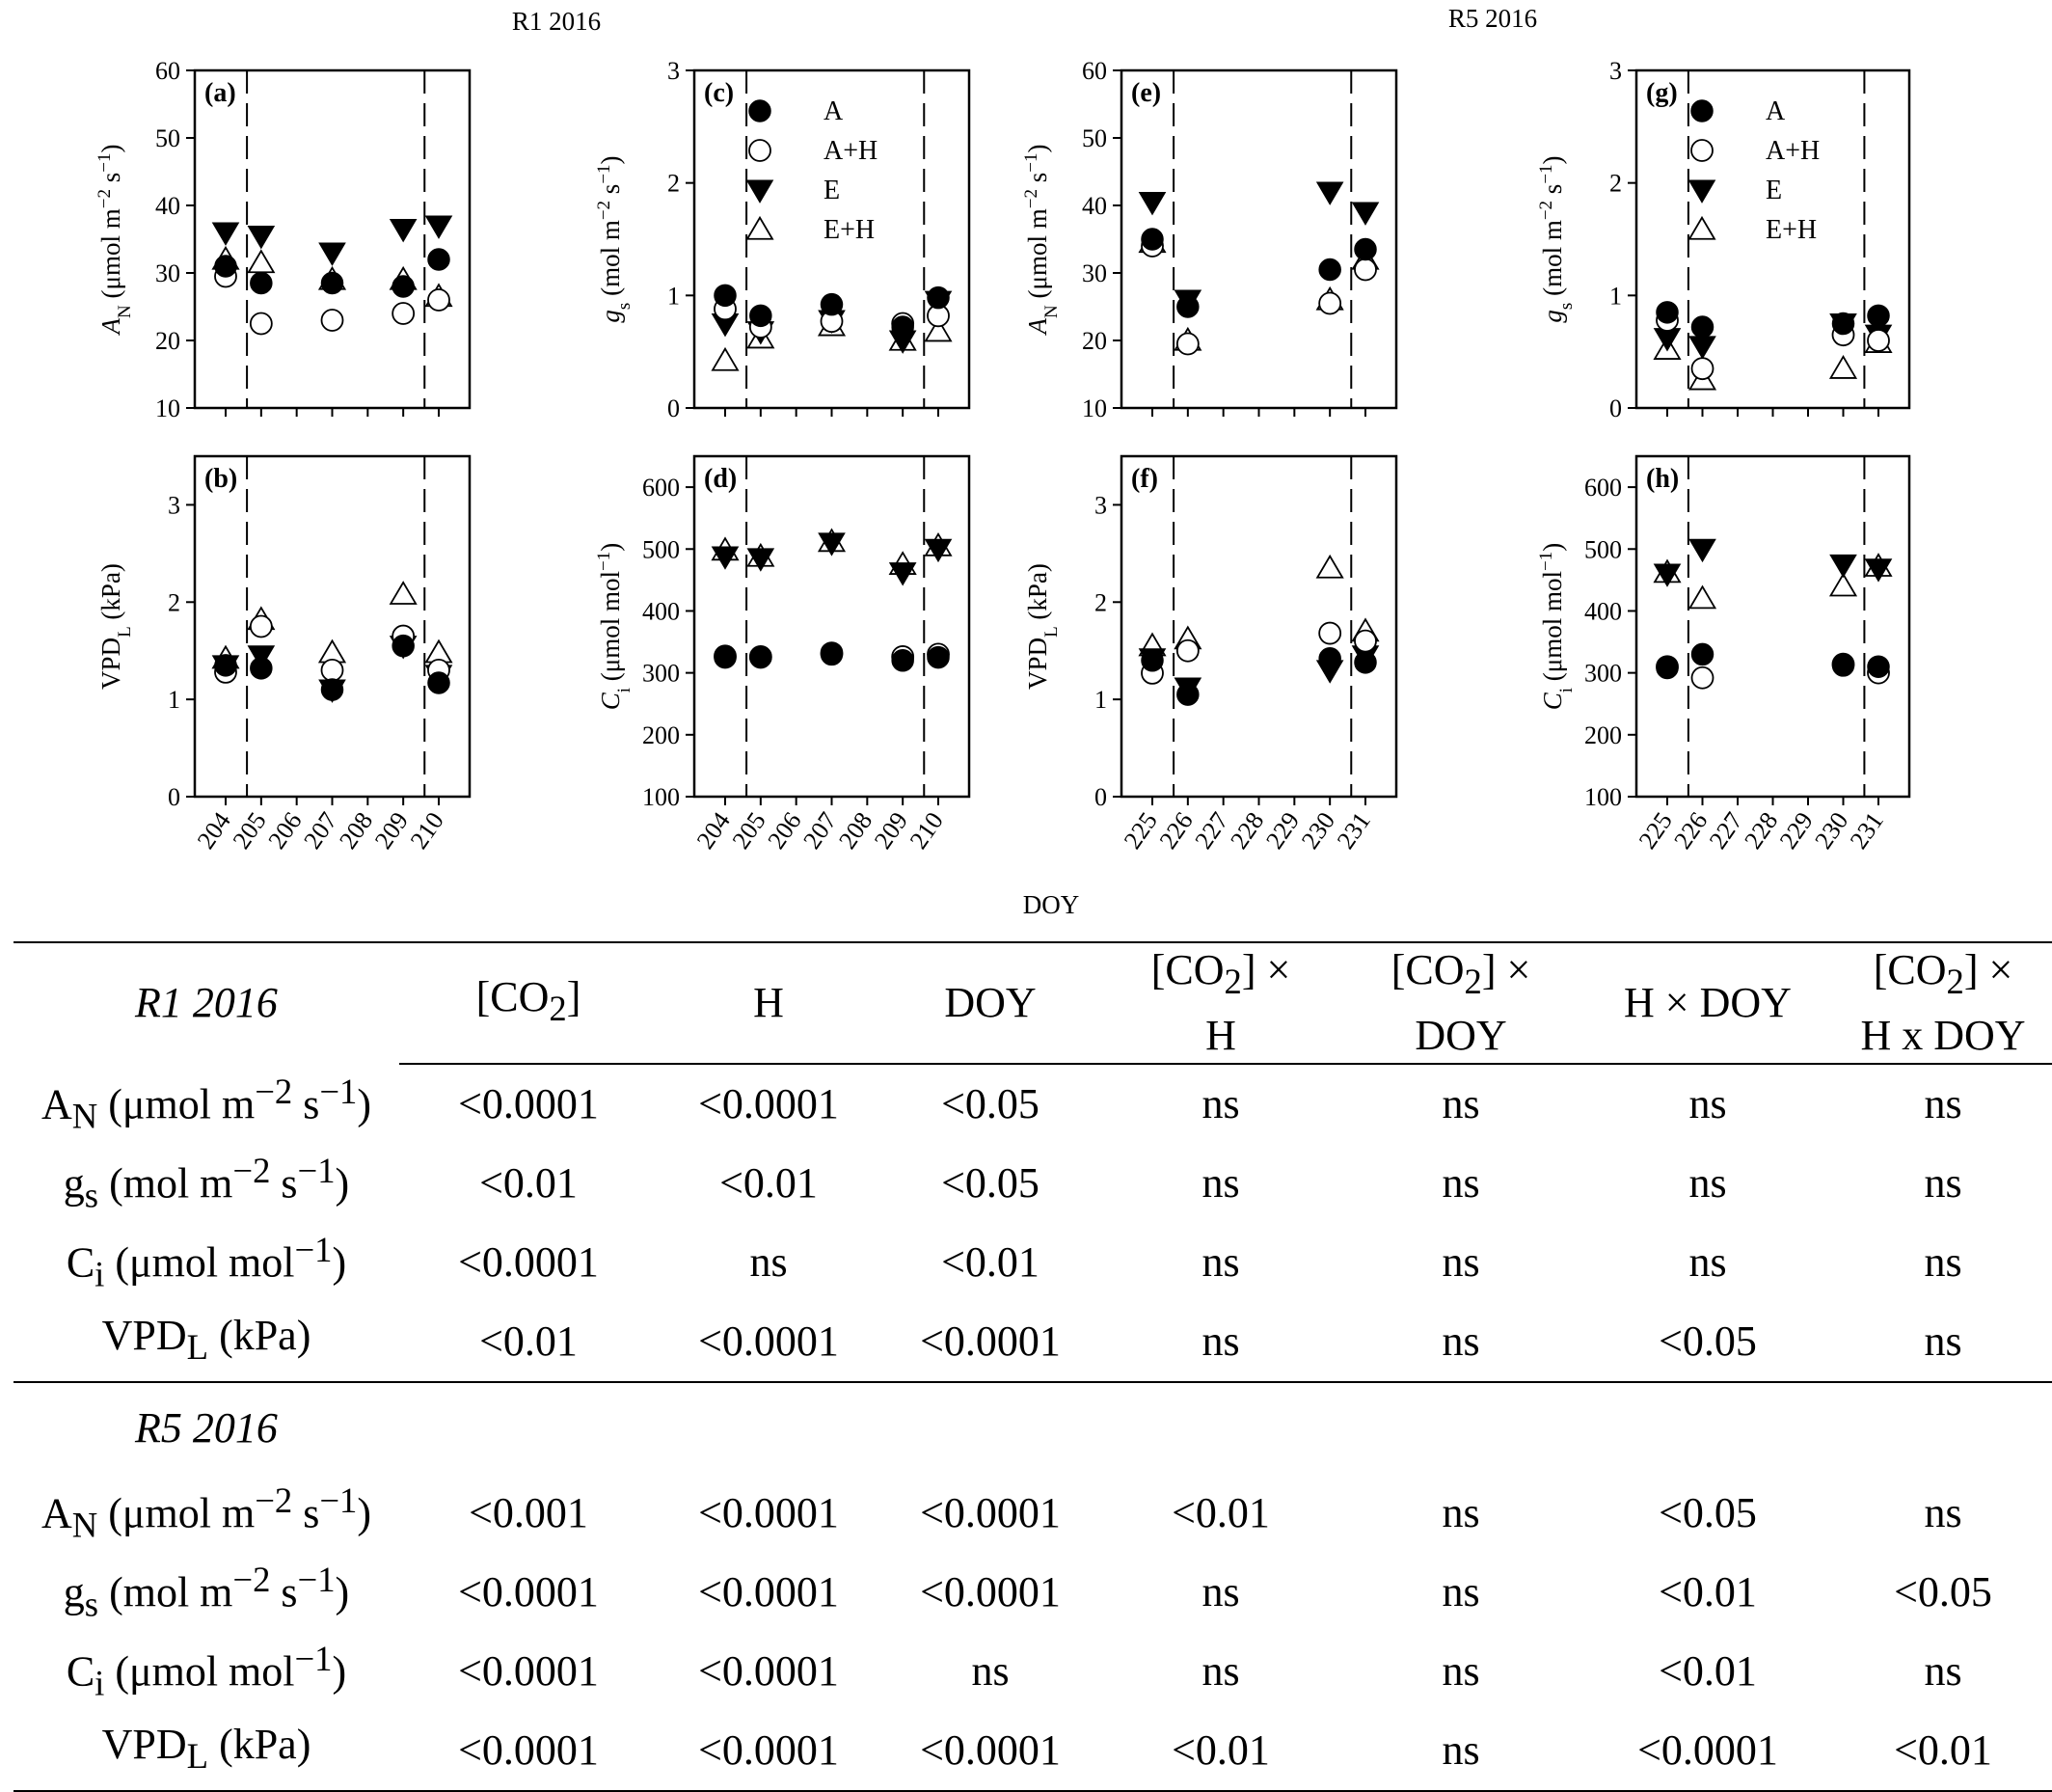  Describe the element at coordinates (720, 479) in the screenshot. I see `panel-letter: (d)` at that location.